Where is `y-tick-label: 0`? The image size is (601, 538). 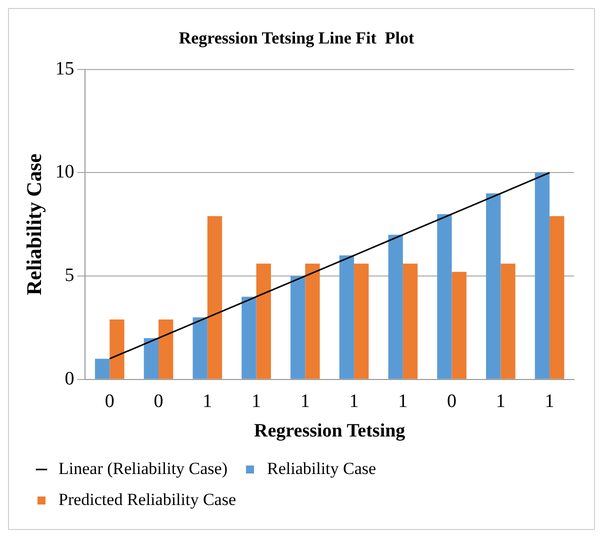
y-tick-label: 0 is located at coordinates (69, 379).